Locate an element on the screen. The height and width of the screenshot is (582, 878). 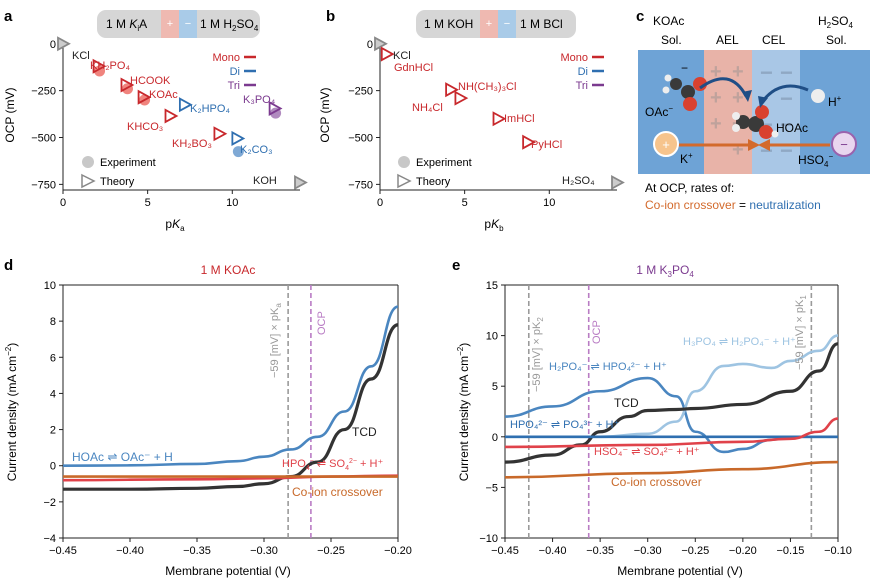
c-hso4-arrow-head is located at coordinates (764, 145).